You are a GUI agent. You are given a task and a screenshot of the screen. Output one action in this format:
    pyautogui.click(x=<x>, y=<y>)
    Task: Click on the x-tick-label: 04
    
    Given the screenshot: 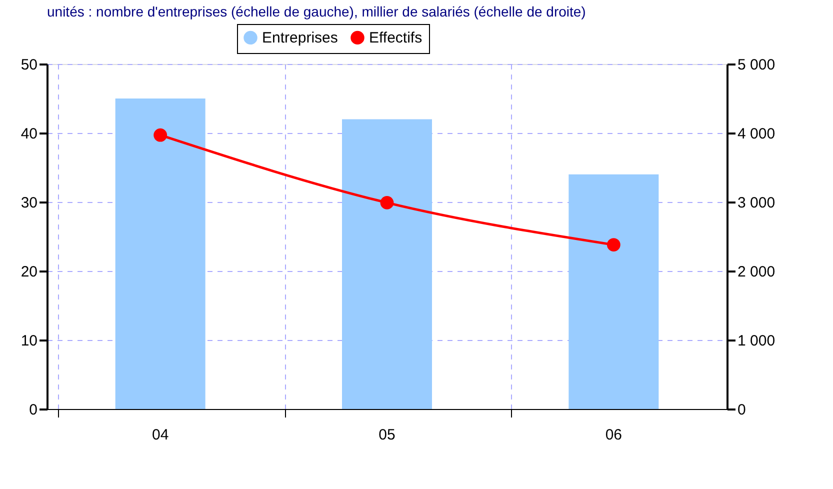 What is the action you would take?
    pyautogui.click(x=160, y=435)
    